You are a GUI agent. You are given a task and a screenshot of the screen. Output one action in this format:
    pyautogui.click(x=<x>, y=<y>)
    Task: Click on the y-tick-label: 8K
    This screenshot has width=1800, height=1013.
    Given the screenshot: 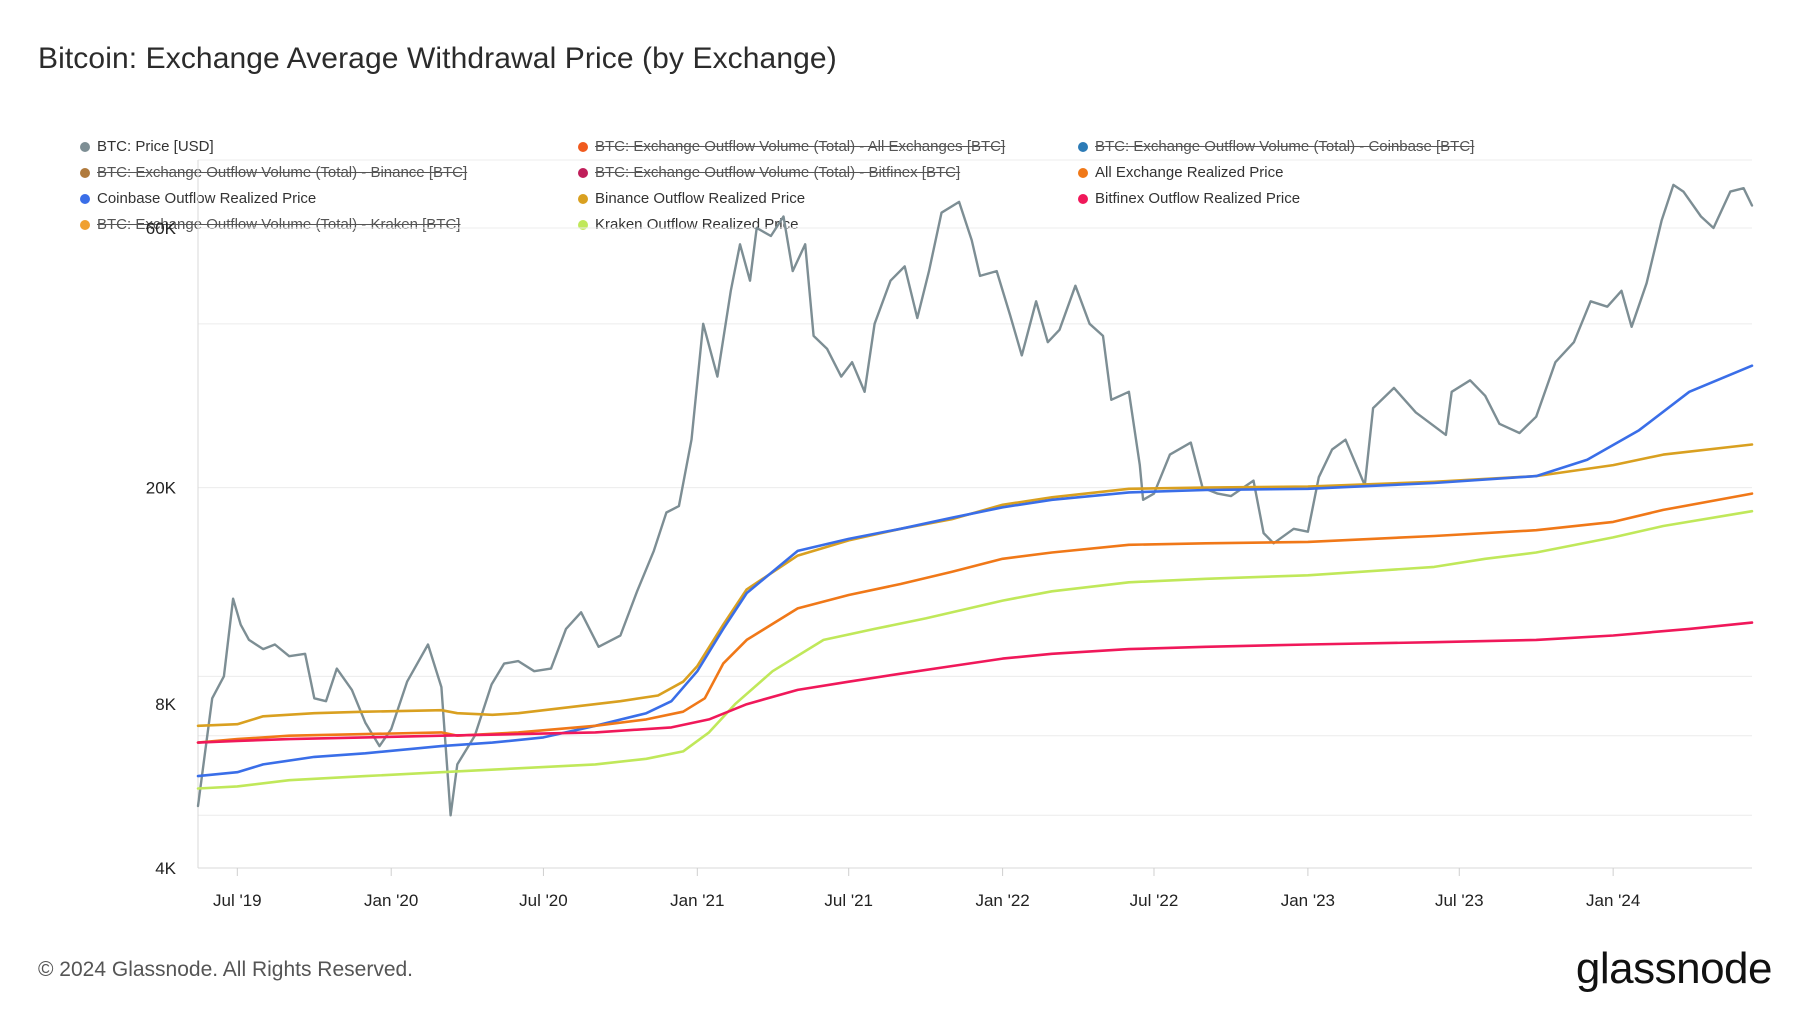 What is the action you would take?
    pyautogui.click(x=165, y=704)
    